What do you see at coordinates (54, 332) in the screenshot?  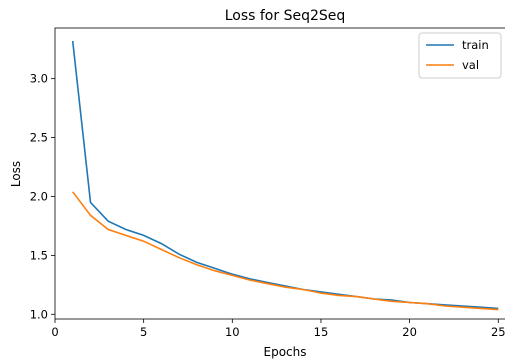 I see `x-tick-label: 0` at bounding box center [54, 332].